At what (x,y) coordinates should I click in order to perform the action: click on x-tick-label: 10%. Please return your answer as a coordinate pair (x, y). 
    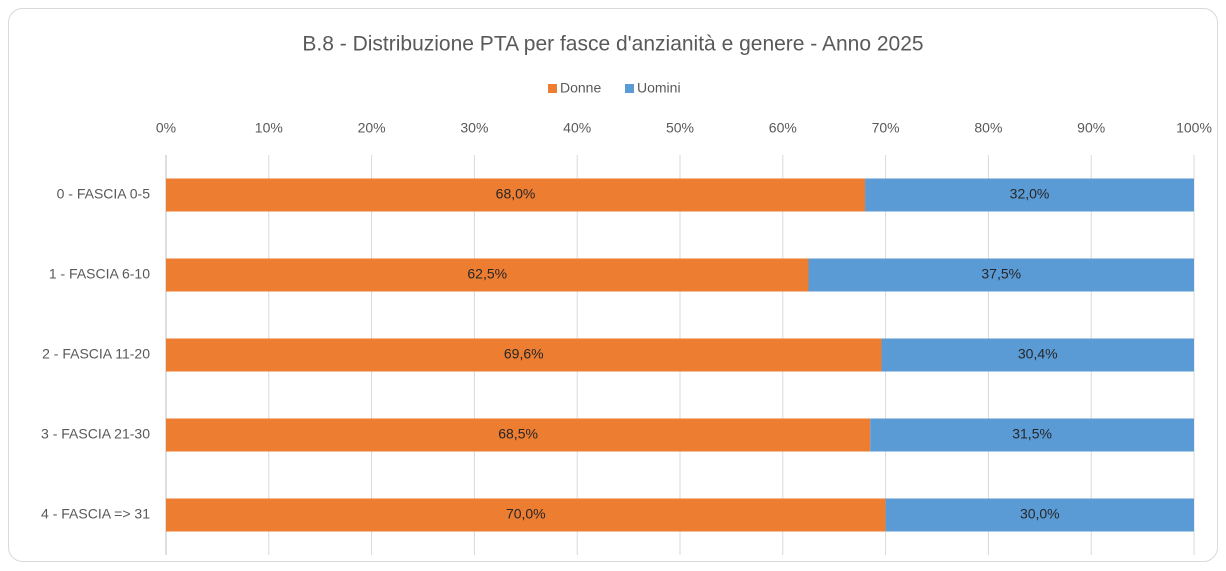
    Looking at the image, I should click on (269, 128).